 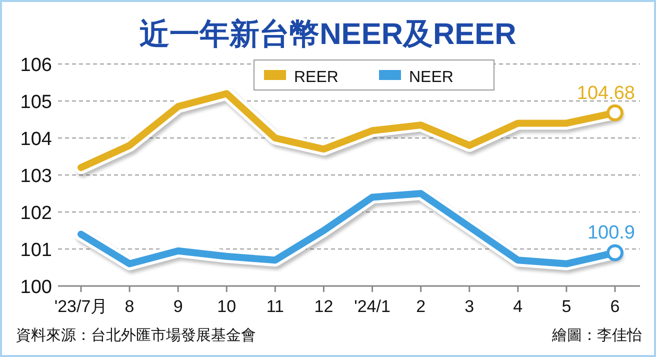 What do you see at coordinates (611, 233) in the screenshot?
I see `annotation: 100.9` at bounding box center [611, 233].